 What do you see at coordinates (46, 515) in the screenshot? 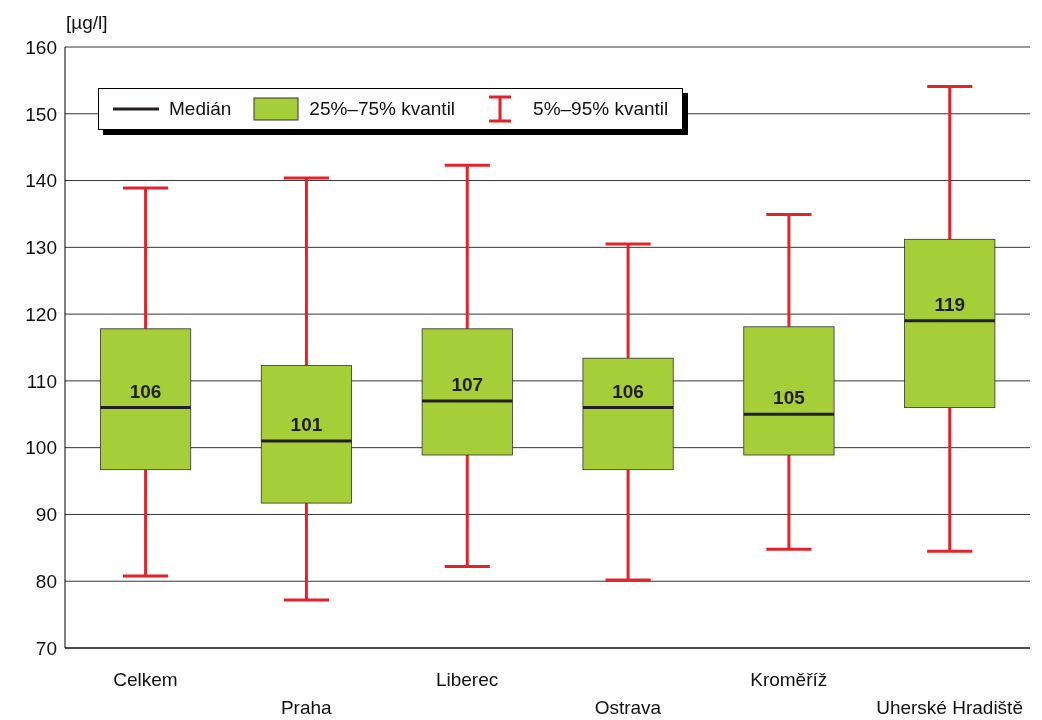
I see `y-tick-label: 90` at bounding box center [46, 515].